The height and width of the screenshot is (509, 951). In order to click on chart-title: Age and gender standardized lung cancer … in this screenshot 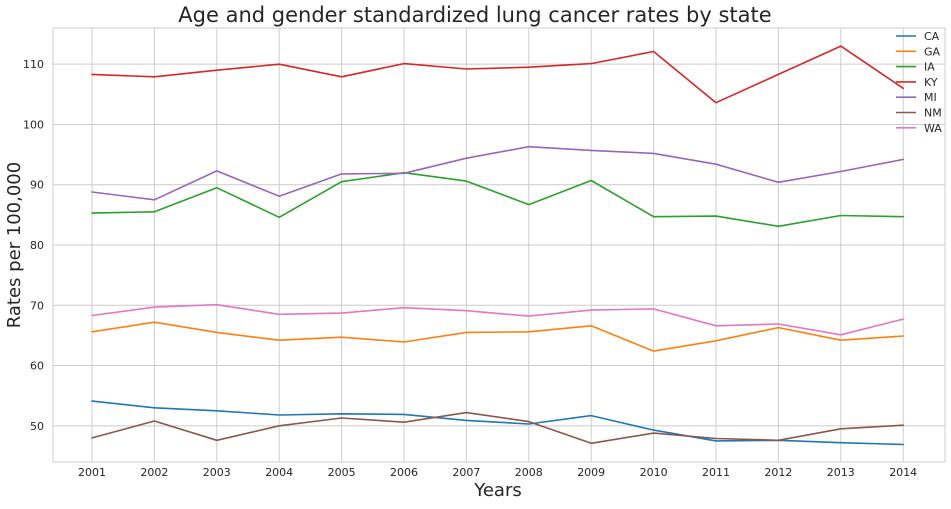, I will do `click(474, 15)`.